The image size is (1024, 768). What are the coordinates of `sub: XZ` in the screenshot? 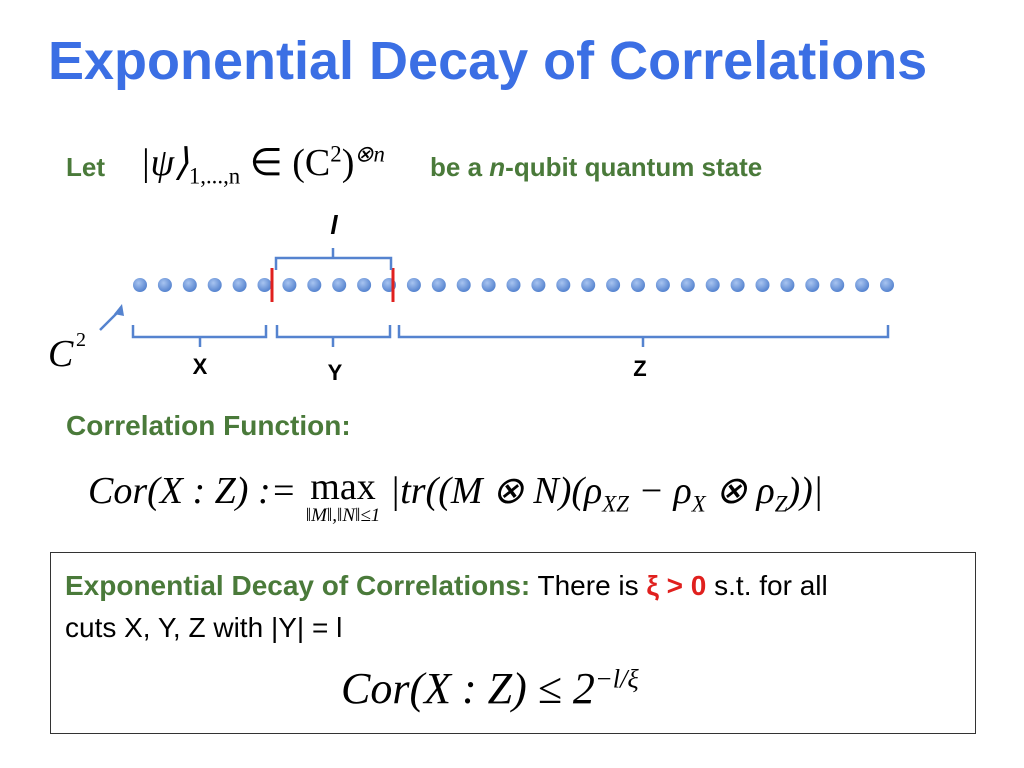 It's located at (615, 504).